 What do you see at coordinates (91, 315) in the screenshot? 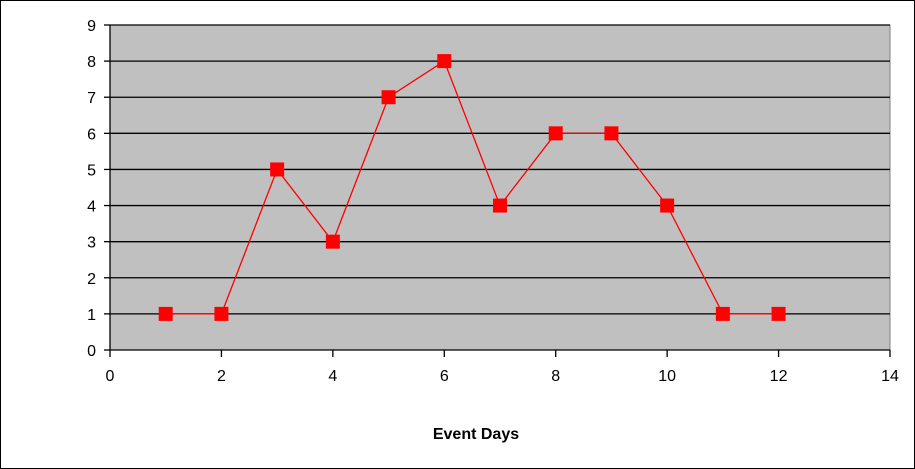
I see `y-tick-label: 1` at bounding box center [91, 315].